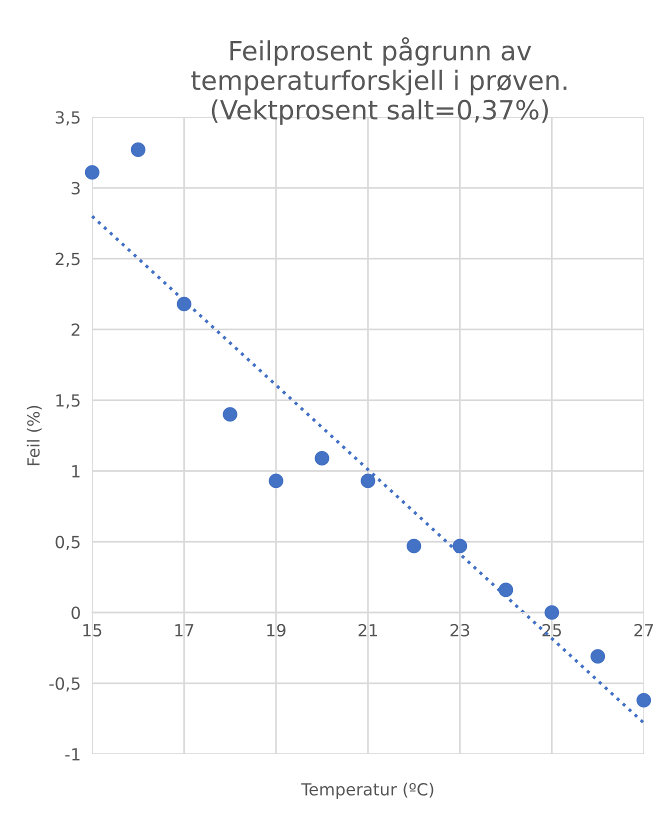 Image resolution: width=663 pixels, height=825 pixels. I want to click on y-tick-label: 0,5, so click(68, 543).